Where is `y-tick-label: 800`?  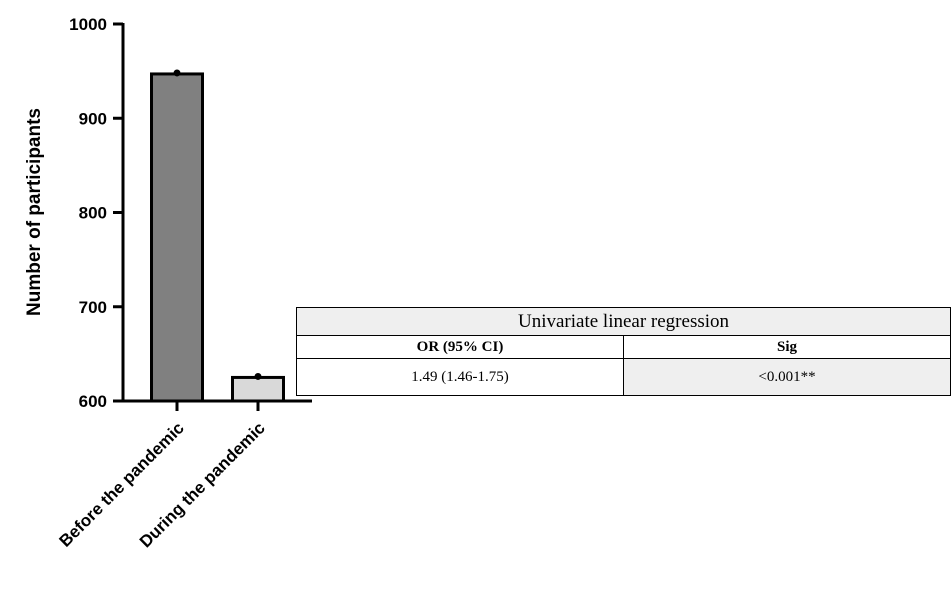 y-tick-label: 800 is located at coordinates (93, 213).